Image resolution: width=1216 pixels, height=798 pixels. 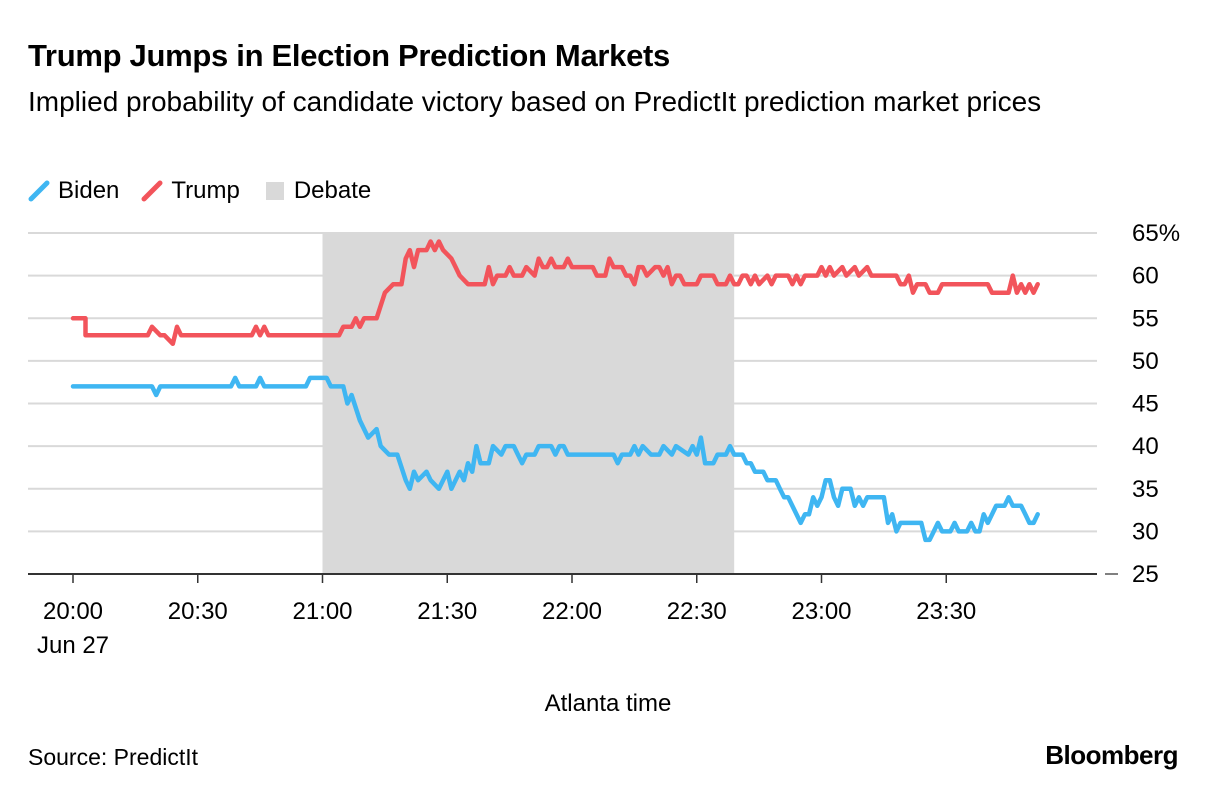 I want to click on legend-item-trump: Trump, so click(x=190, y=191).